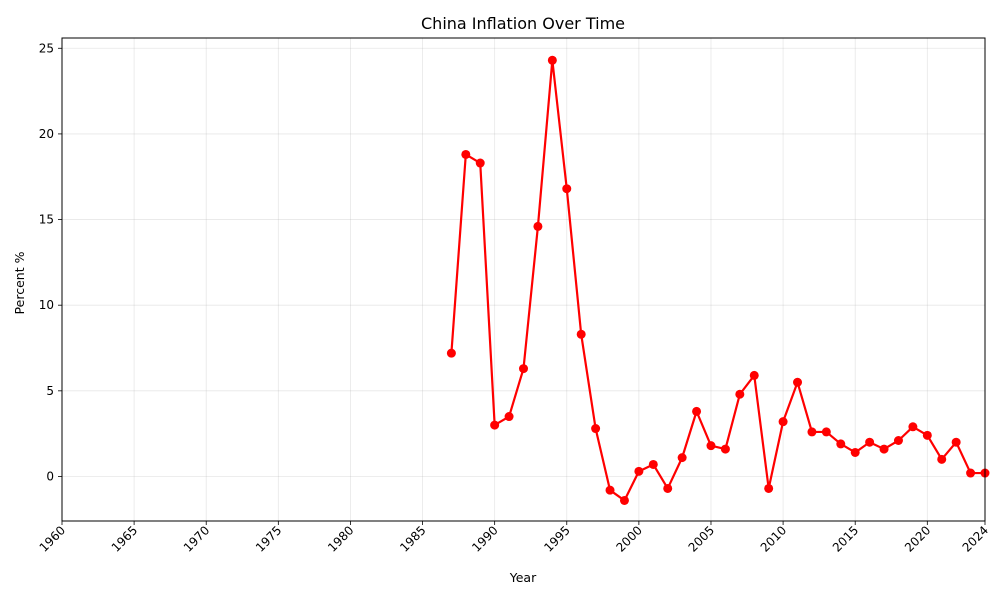 The width and height of the screenshot is (1000, 600). Describe the element at coordinates (50, 391) in the screenshot. I see `y-tick-label: 5` at that location.